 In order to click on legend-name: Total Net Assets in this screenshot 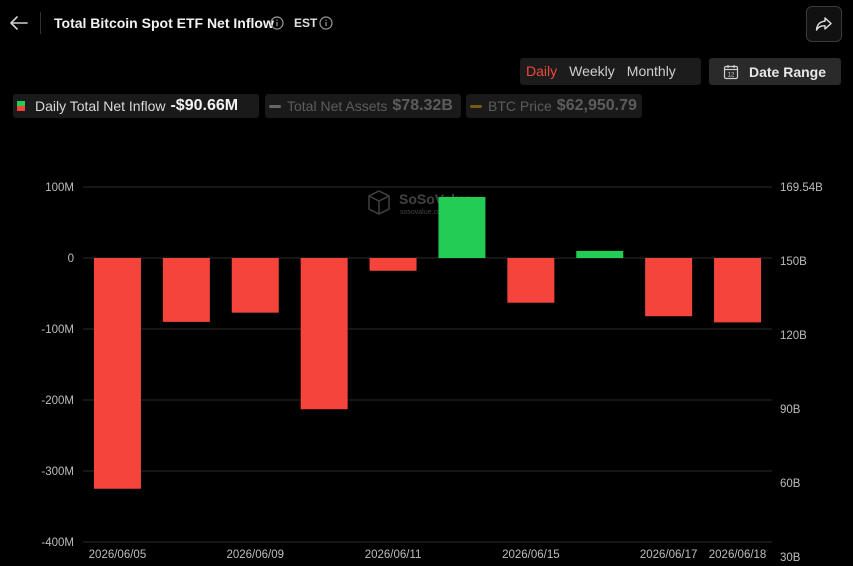, I will do `click(337, 106)`.